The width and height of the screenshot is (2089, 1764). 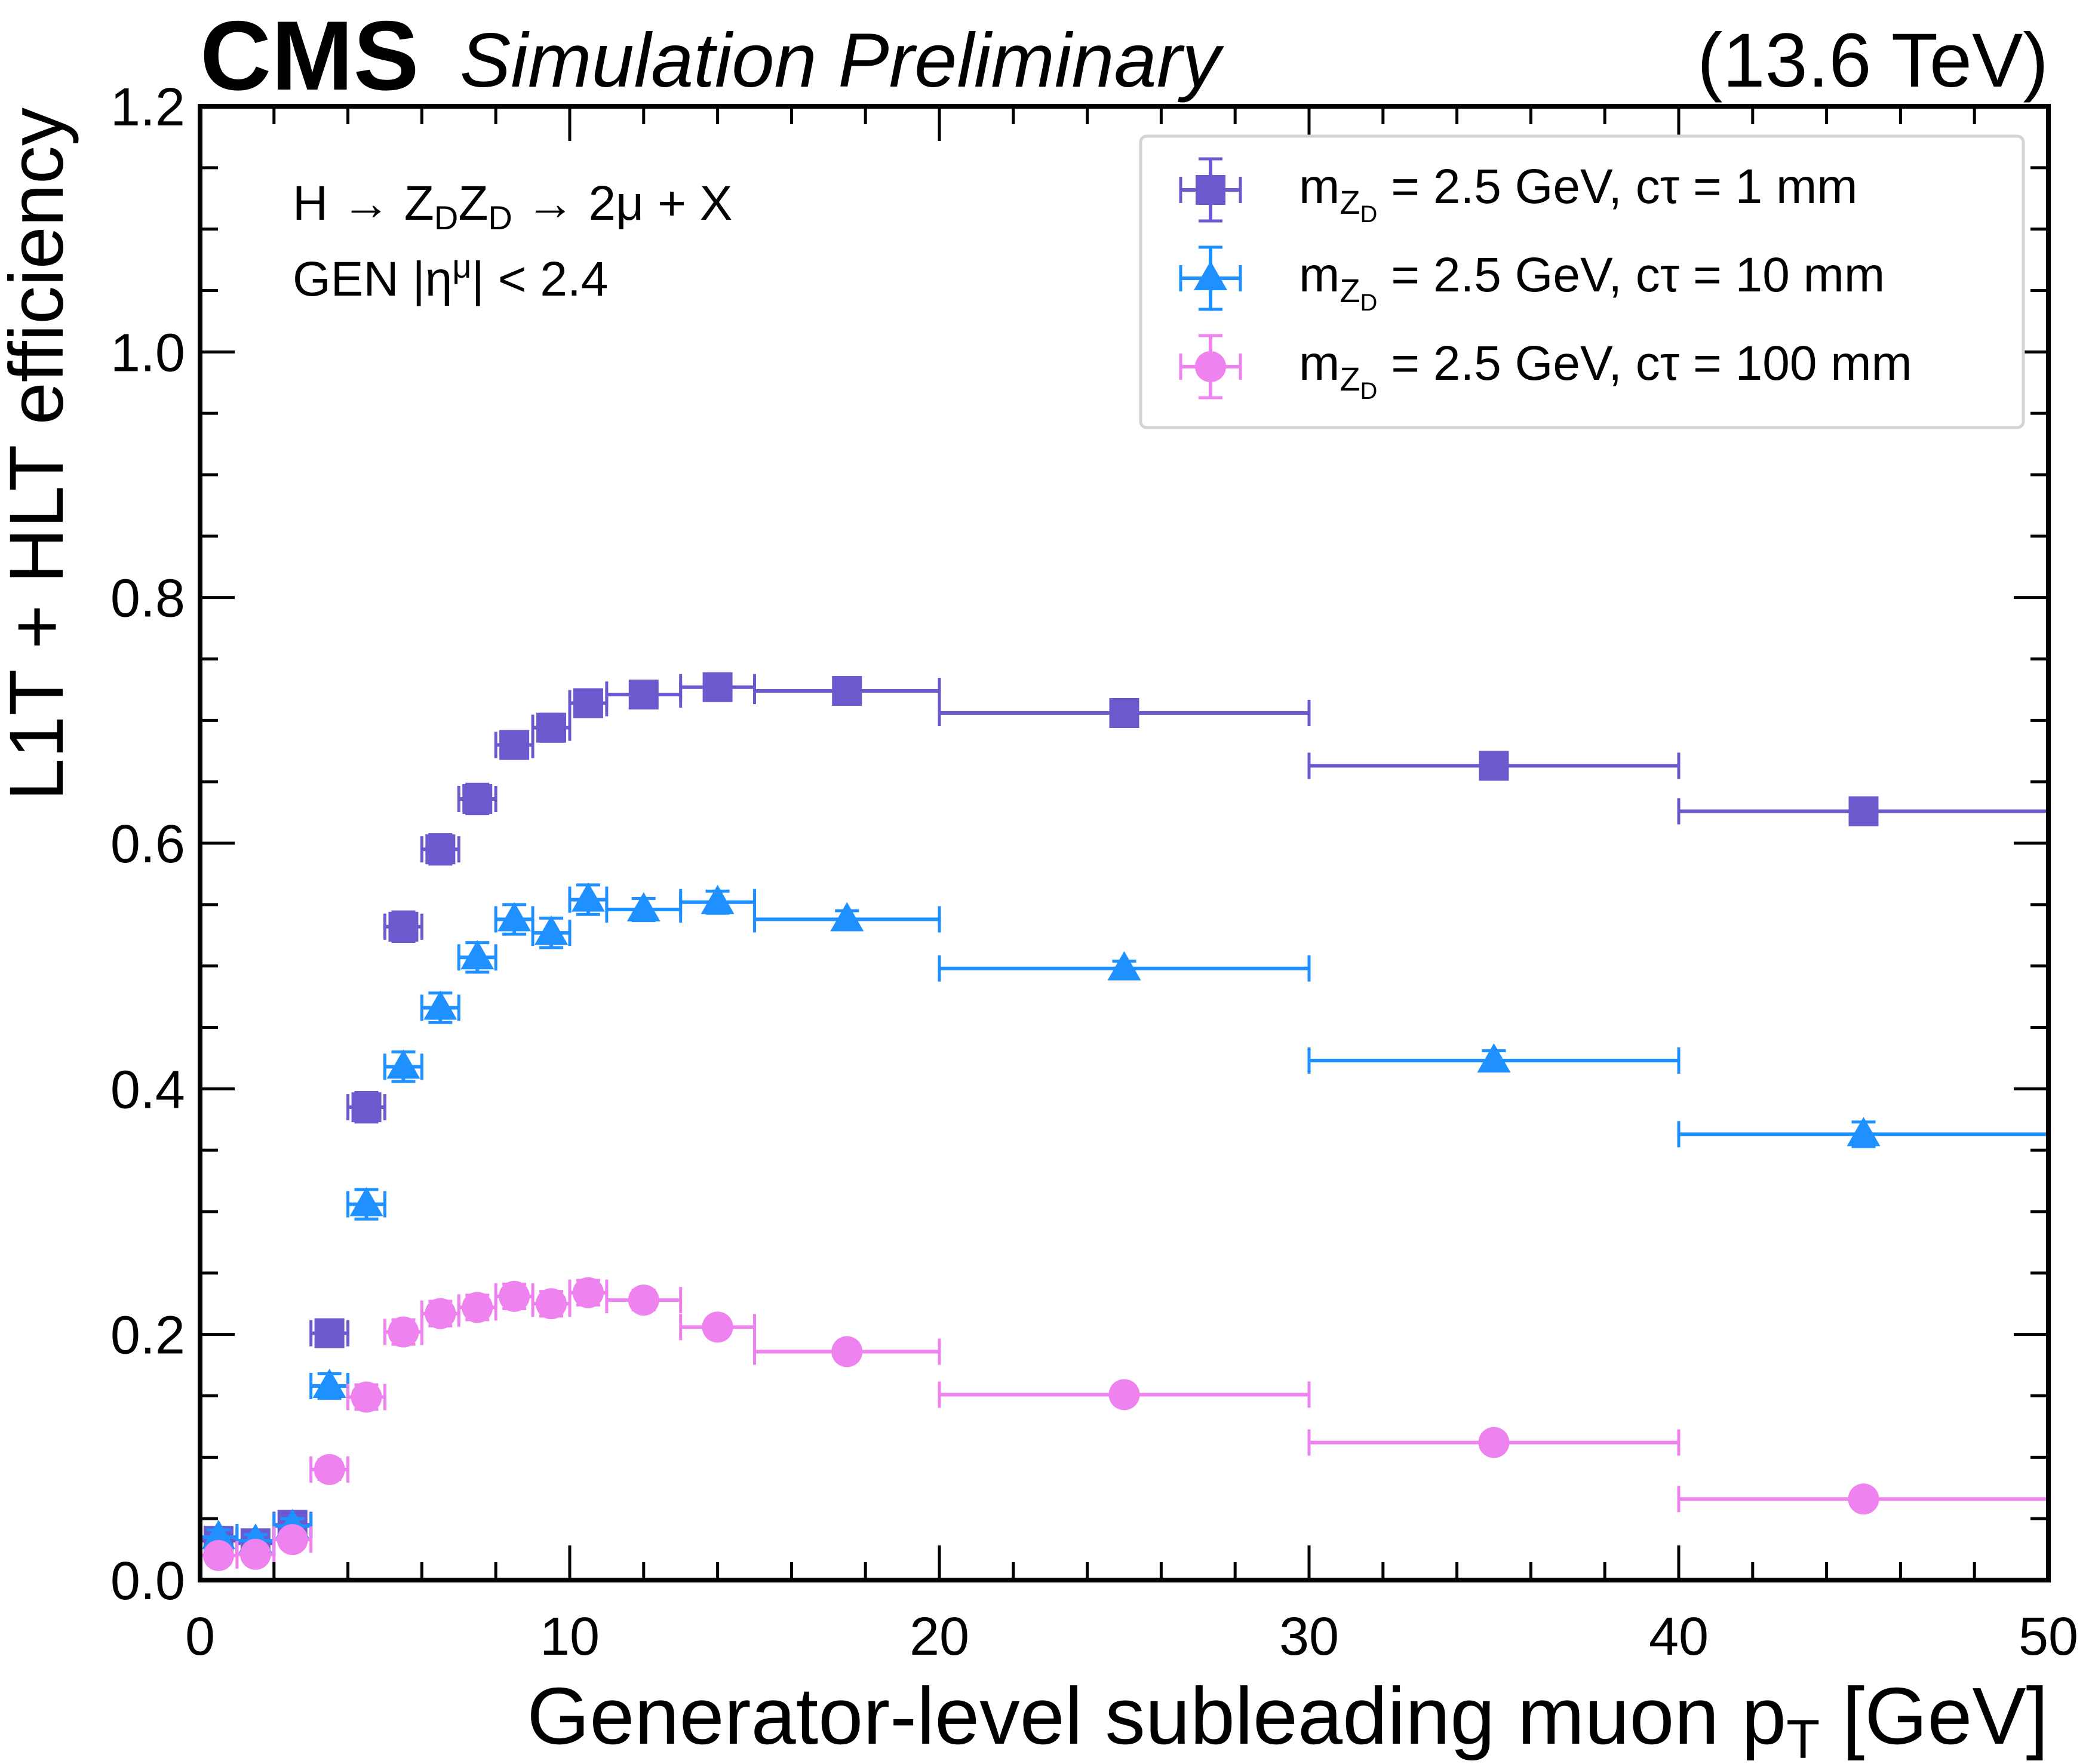 What do you see at coordinates (147, 1581) in the screenshot?
I see `y-tick-label: 0.0` at bounding box center [147, 1581].